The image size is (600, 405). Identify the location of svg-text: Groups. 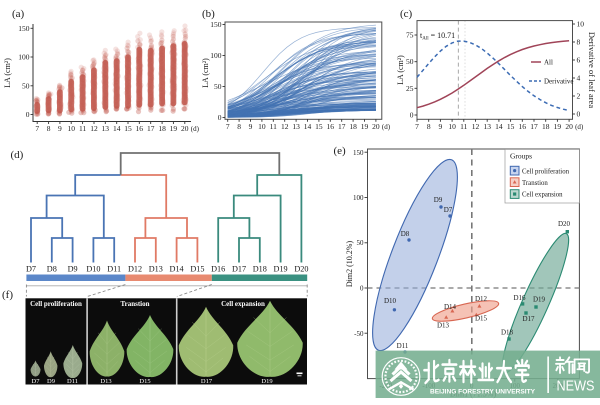
(521, 156).